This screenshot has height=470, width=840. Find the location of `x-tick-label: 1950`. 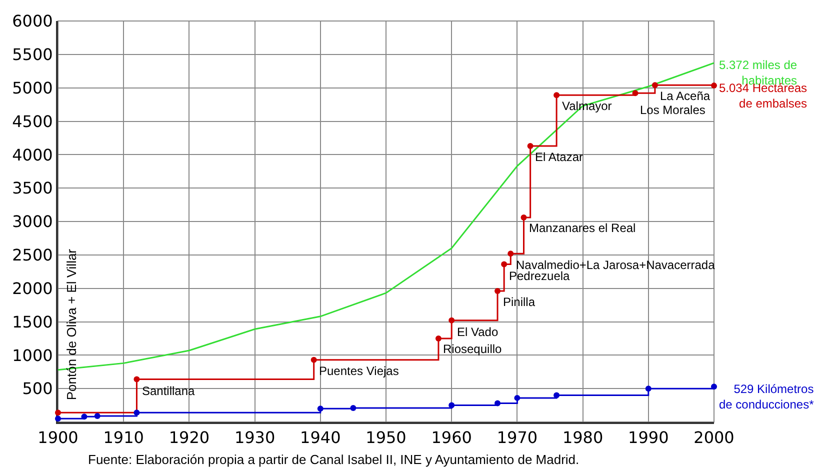

x-tick-label: 1950 is located at coordinates (386, 438).